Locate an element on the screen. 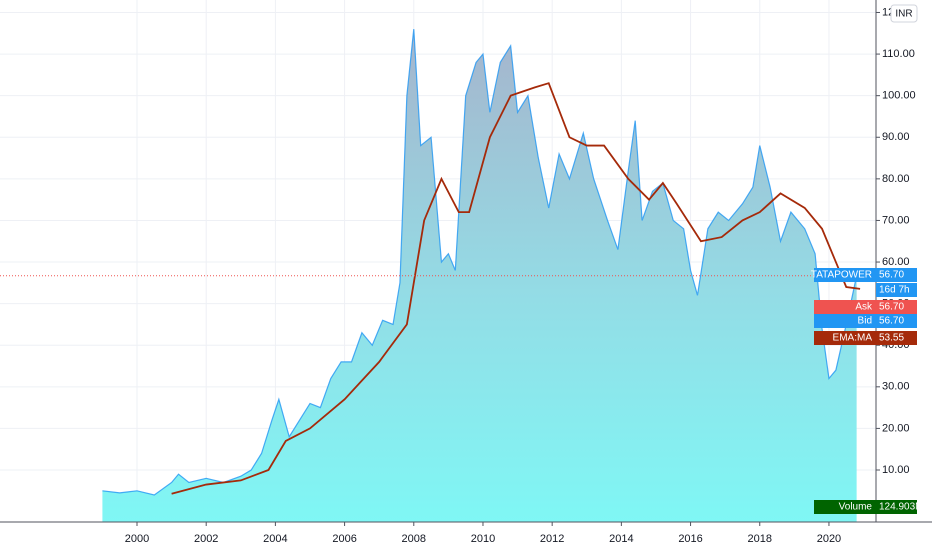 Image resolution: width=932 pixels, height=550 pixels. x-tick-label: 2014 is located at coordinates (621, 539).